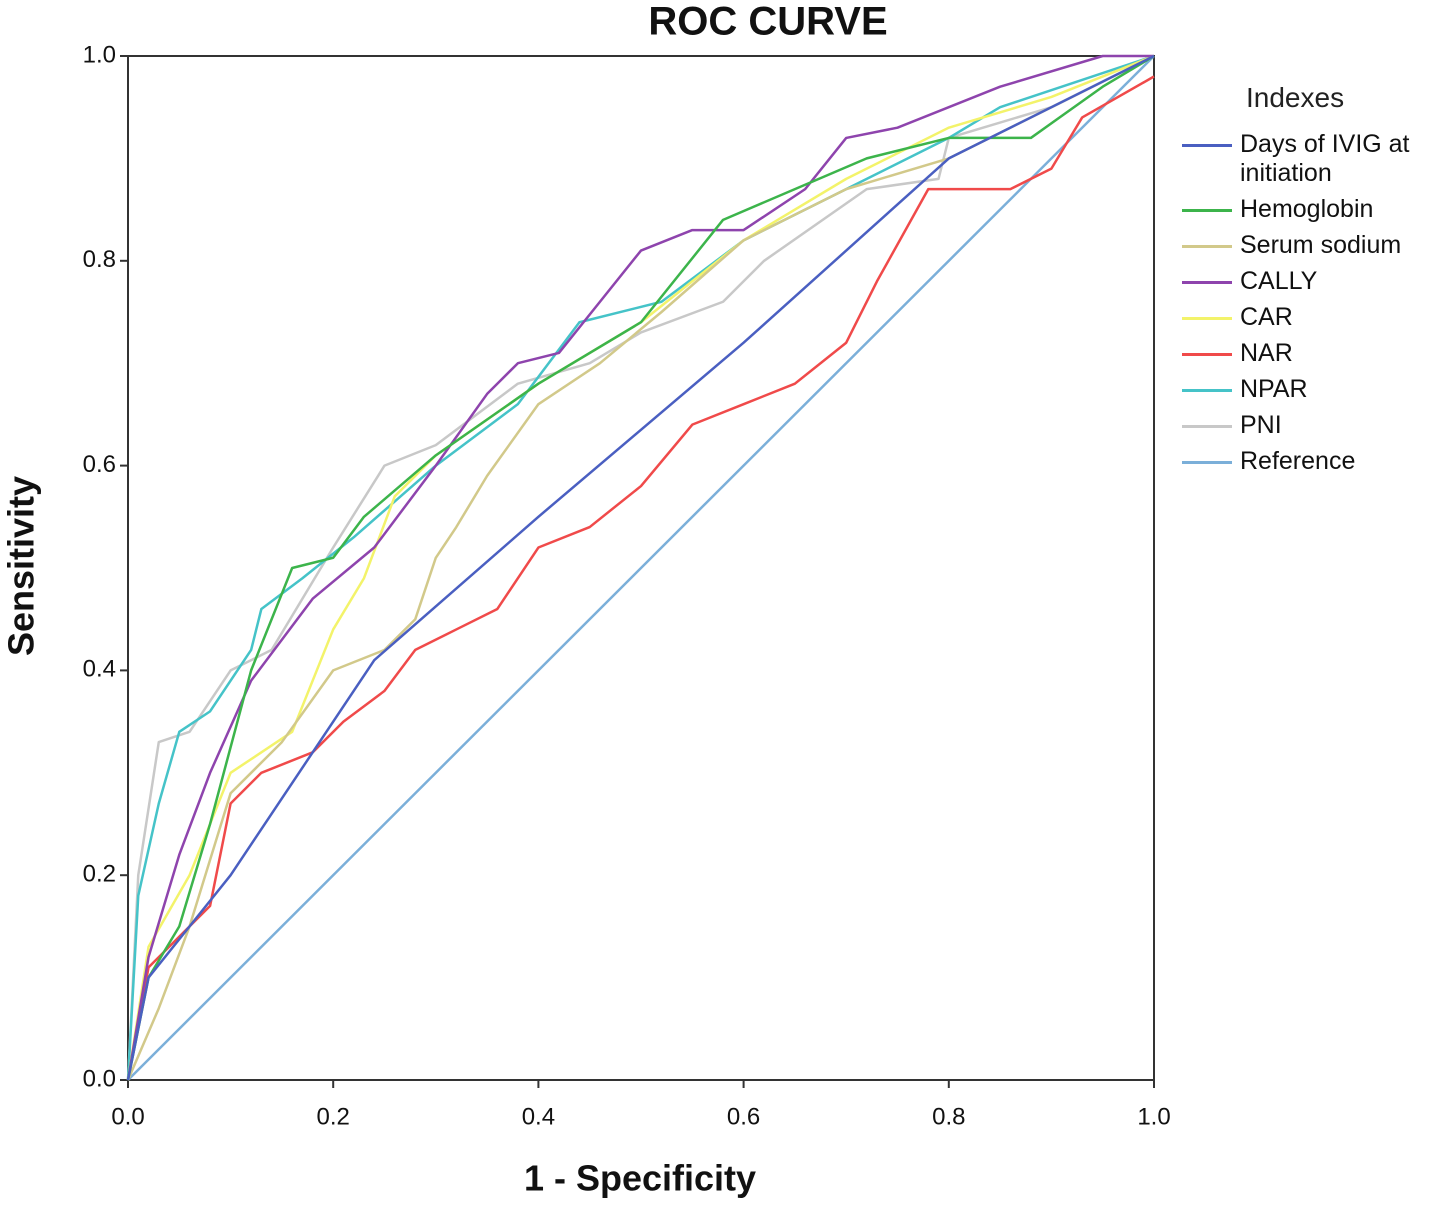 The height and width of the screenshot is (1210, 1429). What do you see at coordinates (333, 1116) in the screenshot?
I see `x-tick-label: 0.2` at bounding box center [333, 1116].